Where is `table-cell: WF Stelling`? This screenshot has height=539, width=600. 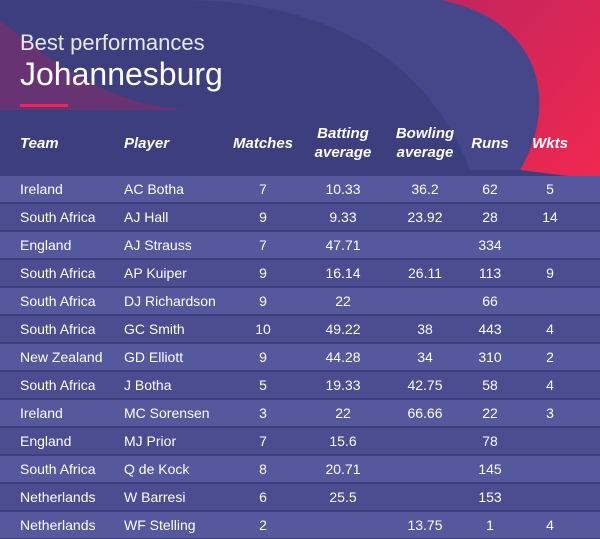 table-cell: WF Stelling is located at coordinates (160, 525).